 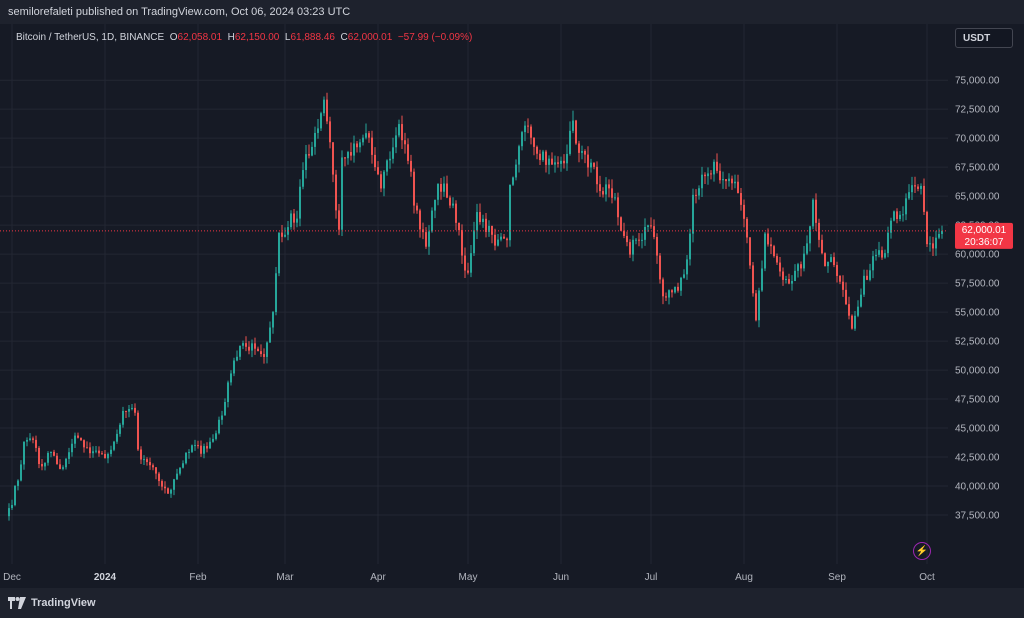 What do you see at coordinates (977, 516) in the screenshot?
I see `price-tick-label: 37,500.00` at bounding box center [977, 516].